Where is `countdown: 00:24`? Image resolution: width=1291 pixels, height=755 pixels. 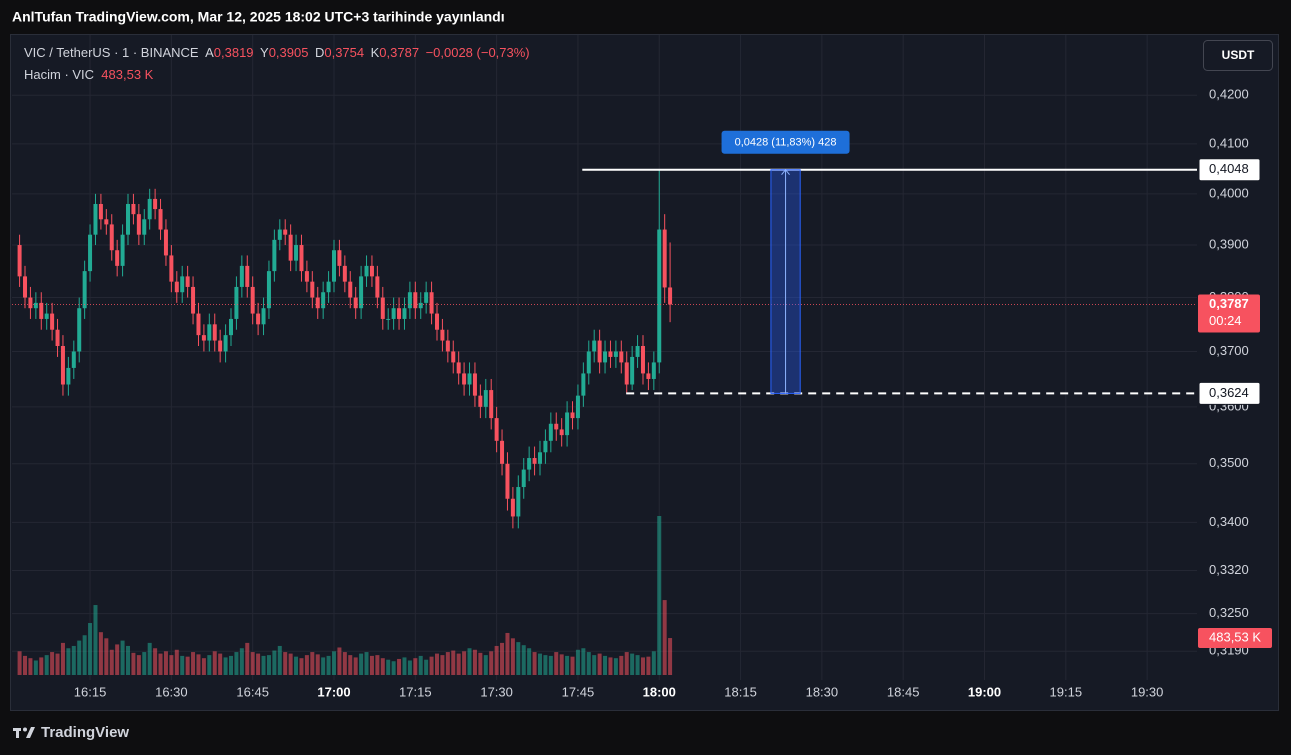
countdown: 00:24 is located at coordinates (1225, 320).